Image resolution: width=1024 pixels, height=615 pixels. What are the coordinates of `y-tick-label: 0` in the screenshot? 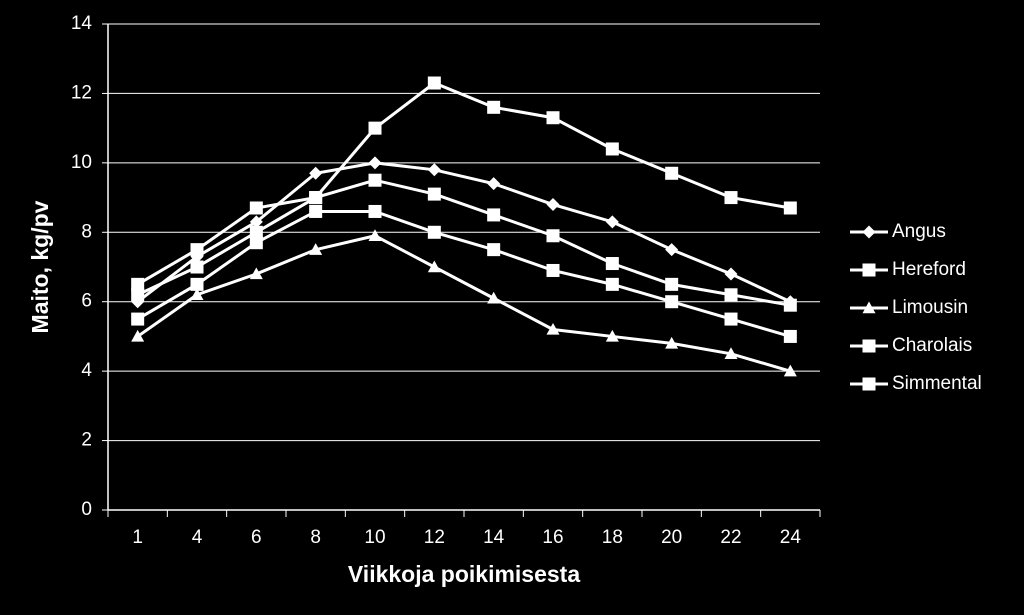 It's located at (86, 509).